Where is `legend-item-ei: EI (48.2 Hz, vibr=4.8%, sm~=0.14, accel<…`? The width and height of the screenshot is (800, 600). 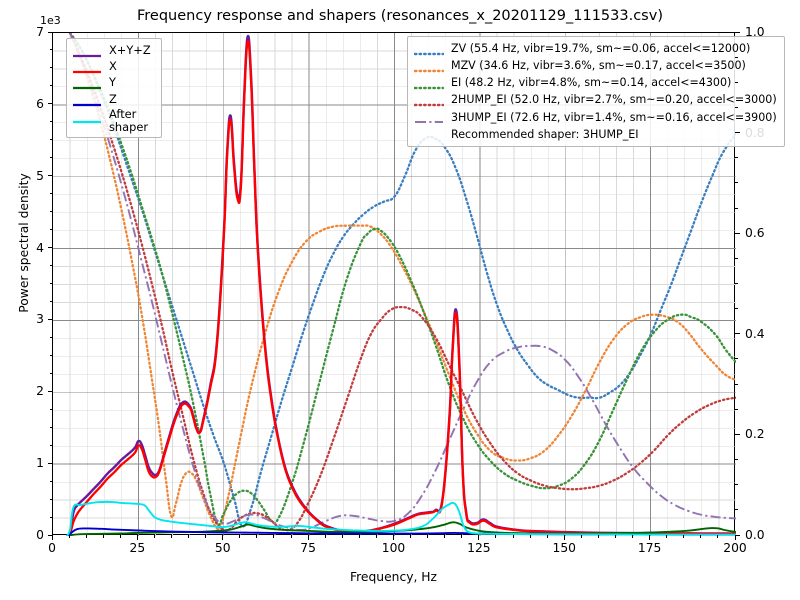 legend-item-ei: EI (48.2 Hz, vibr=4.8%, sm~=0.14, accel<… is located at coordinates (595, 82).